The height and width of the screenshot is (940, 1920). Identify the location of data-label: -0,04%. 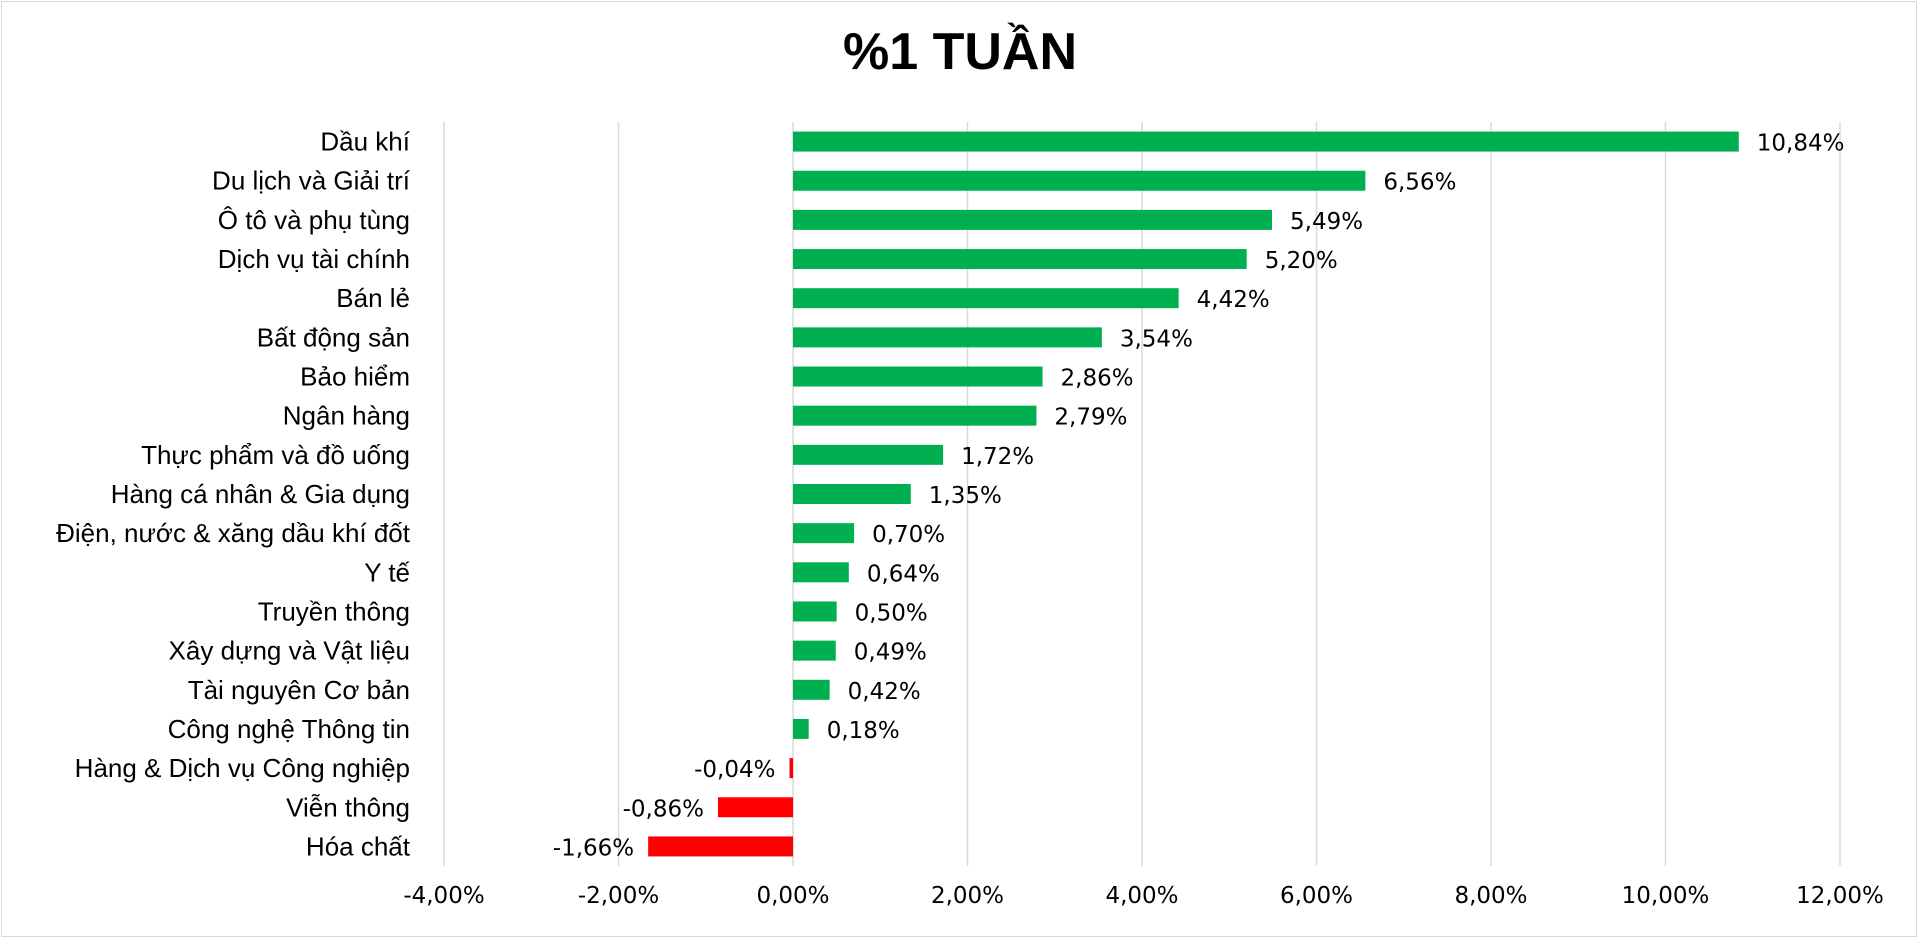
(734, 770).